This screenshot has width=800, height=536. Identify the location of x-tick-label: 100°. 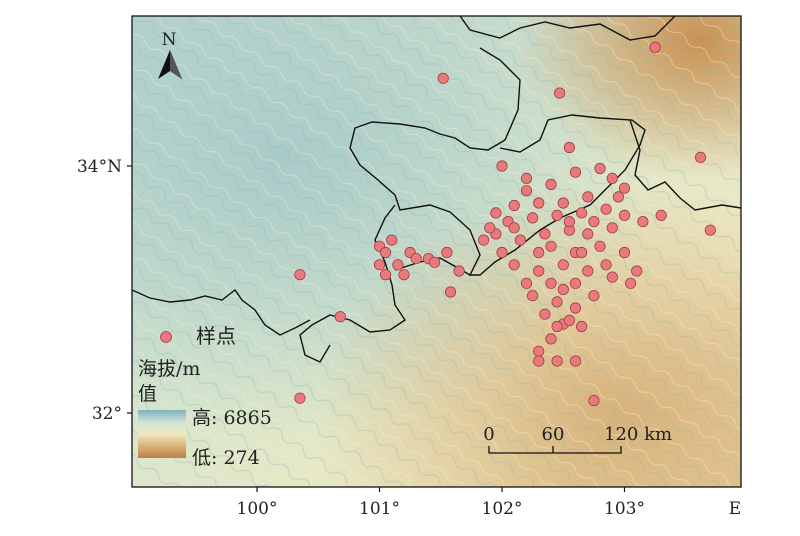
(257, 509).